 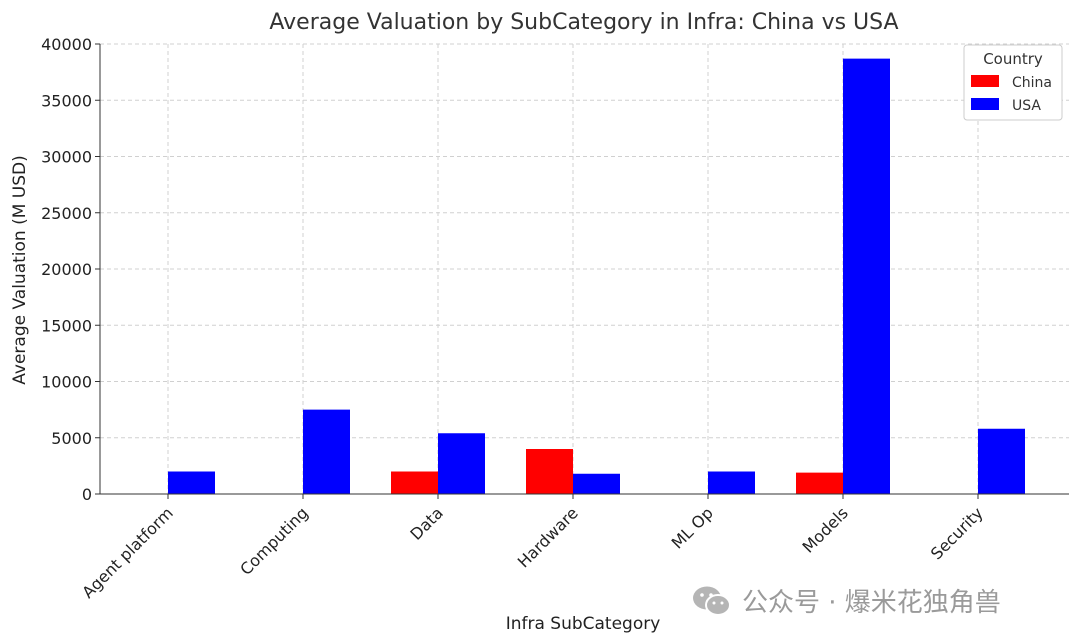 I want to click on y-tick-labels: 0 5000 10000 15000 20000 25000 30000 35000 40000, so click(x=70, y=269).